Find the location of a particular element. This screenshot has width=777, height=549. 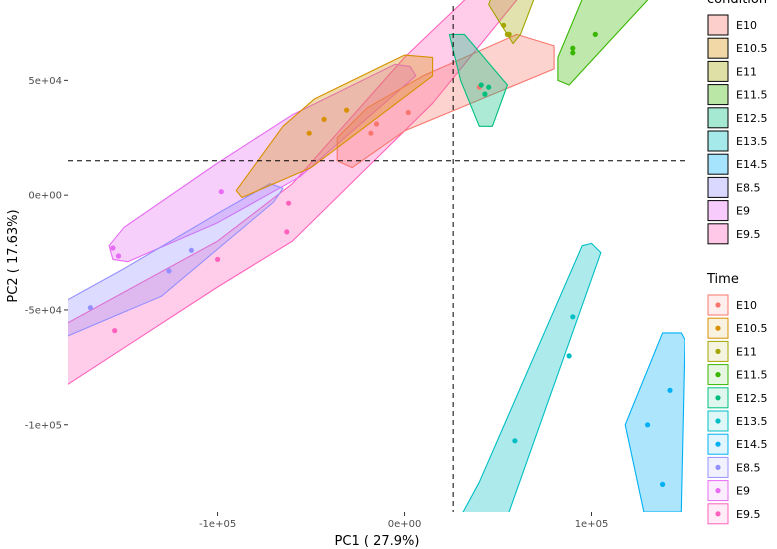

point-E13.5-2 is located at coordinates (569, 356).